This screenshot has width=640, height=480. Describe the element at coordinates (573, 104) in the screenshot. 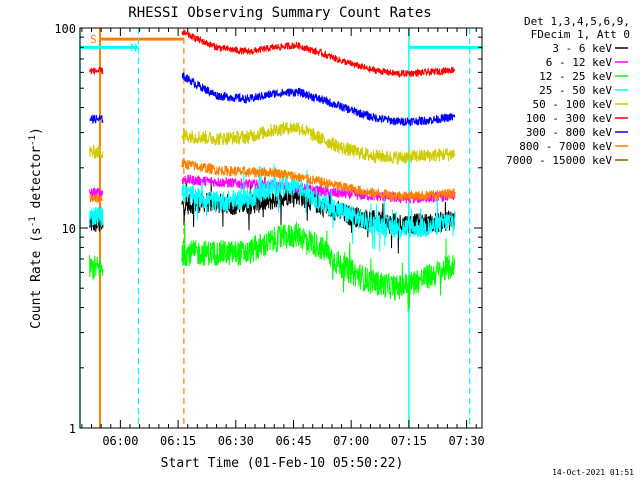

I see `legend-label-4: 50 - 100 keV` at that location.